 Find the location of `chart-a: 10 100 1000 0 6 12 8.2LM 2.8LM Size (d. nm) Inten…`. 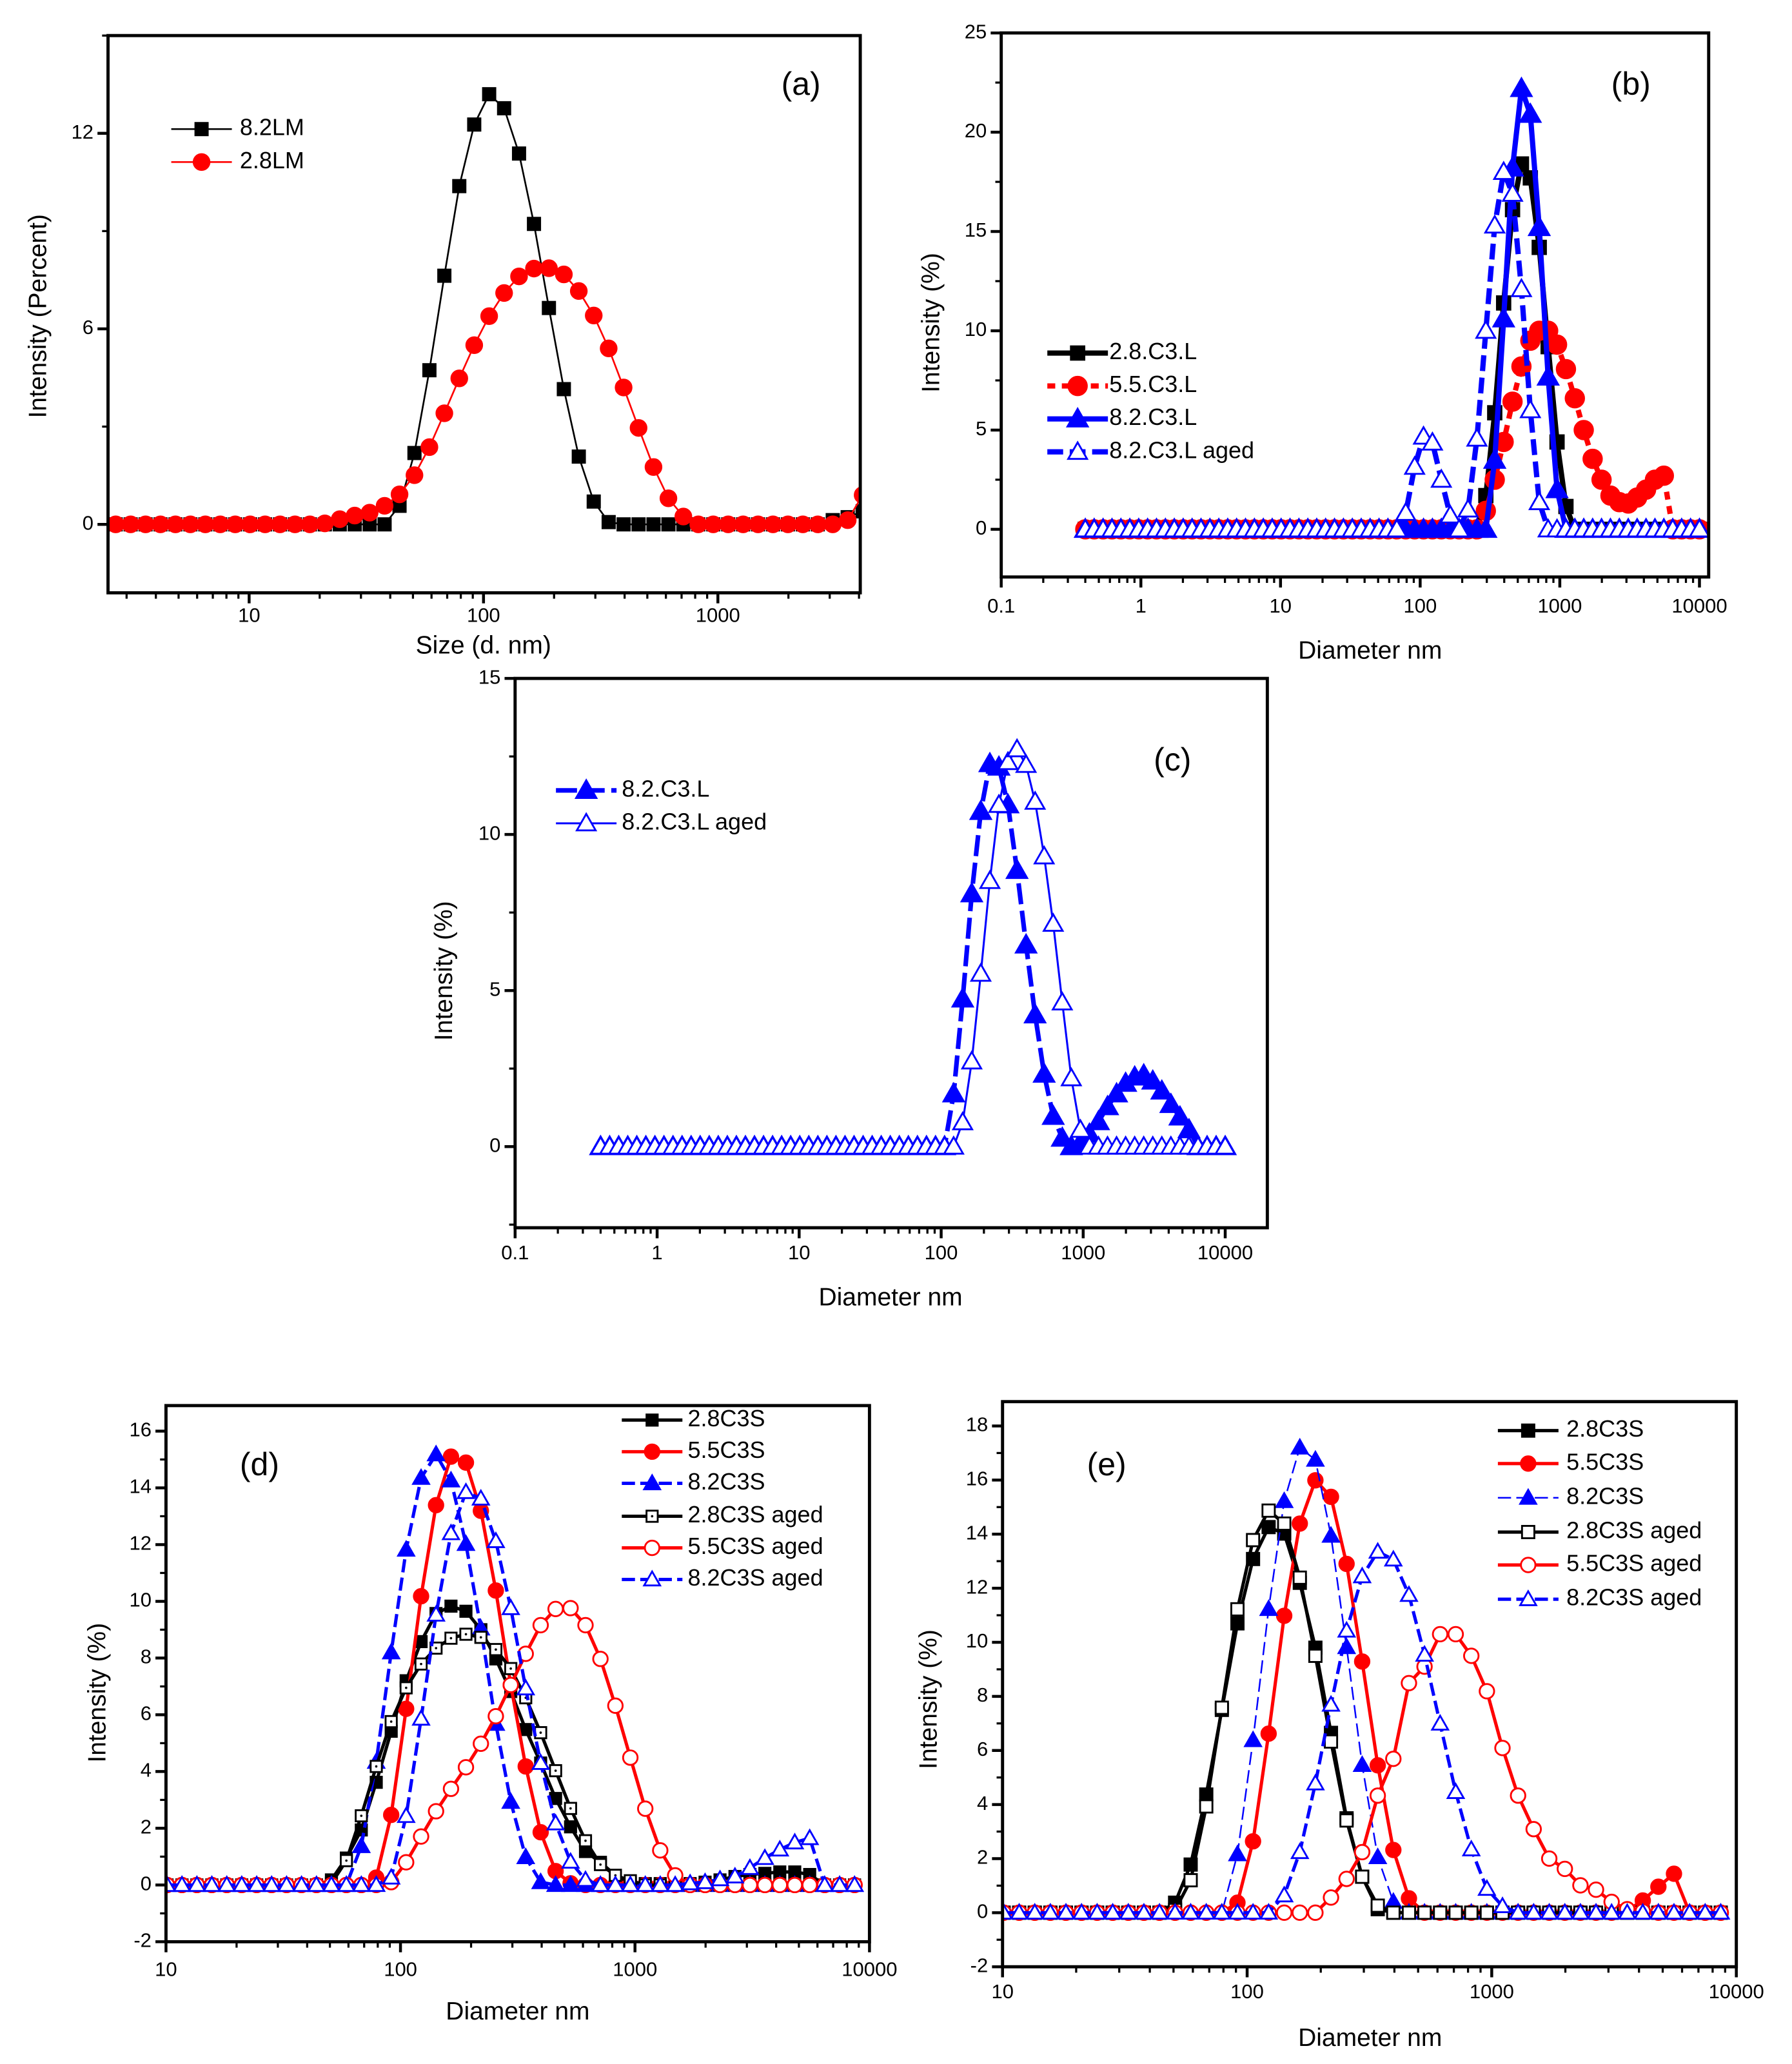

chart-a: 10 100 1000 0 6 12 8.2LM 2.8LM Size (d. nm) Inten… is located at coordinates (443, 346).